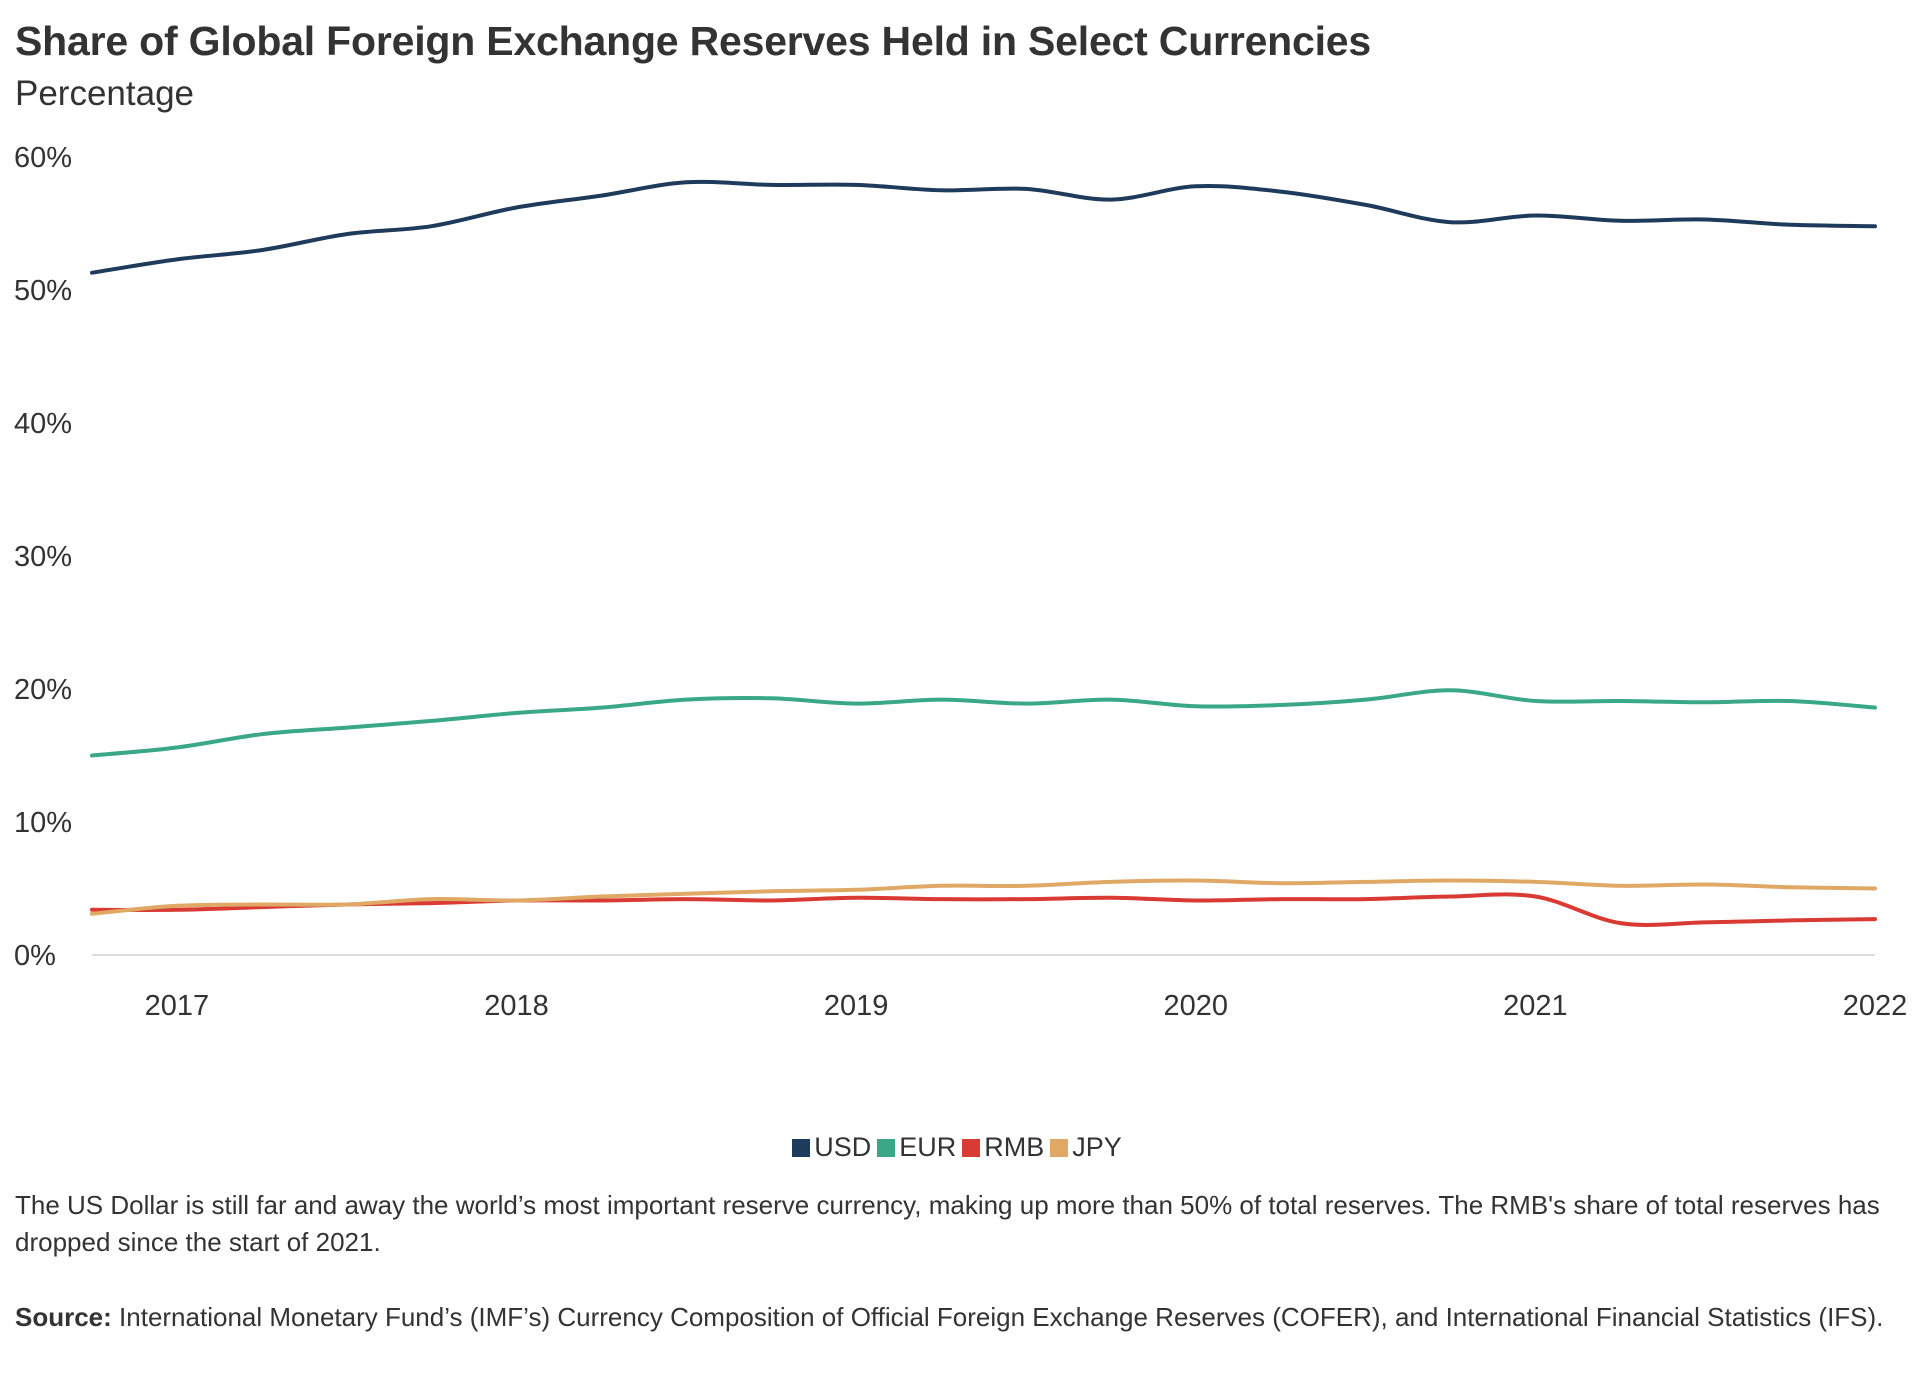 This screenshot has height=1380, width=1920. Describe the element at coordinates (516, 1006) in the screenshot. I see `x-tick-label: 2018` at that location.